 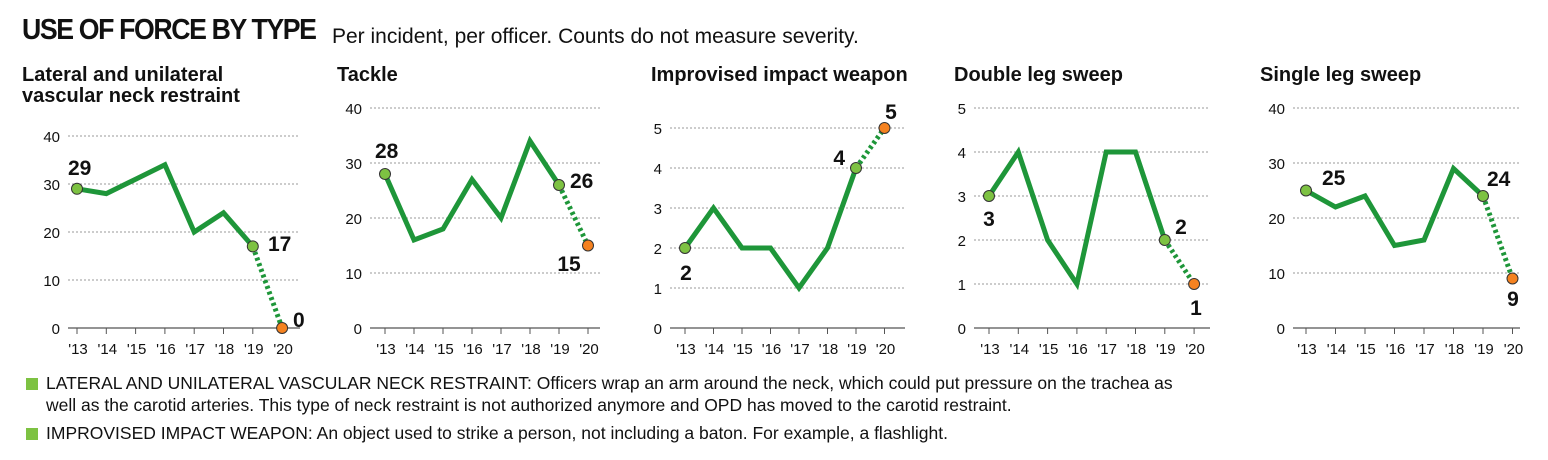 I want to click on data-label: 15, so click(x=569, y=264).